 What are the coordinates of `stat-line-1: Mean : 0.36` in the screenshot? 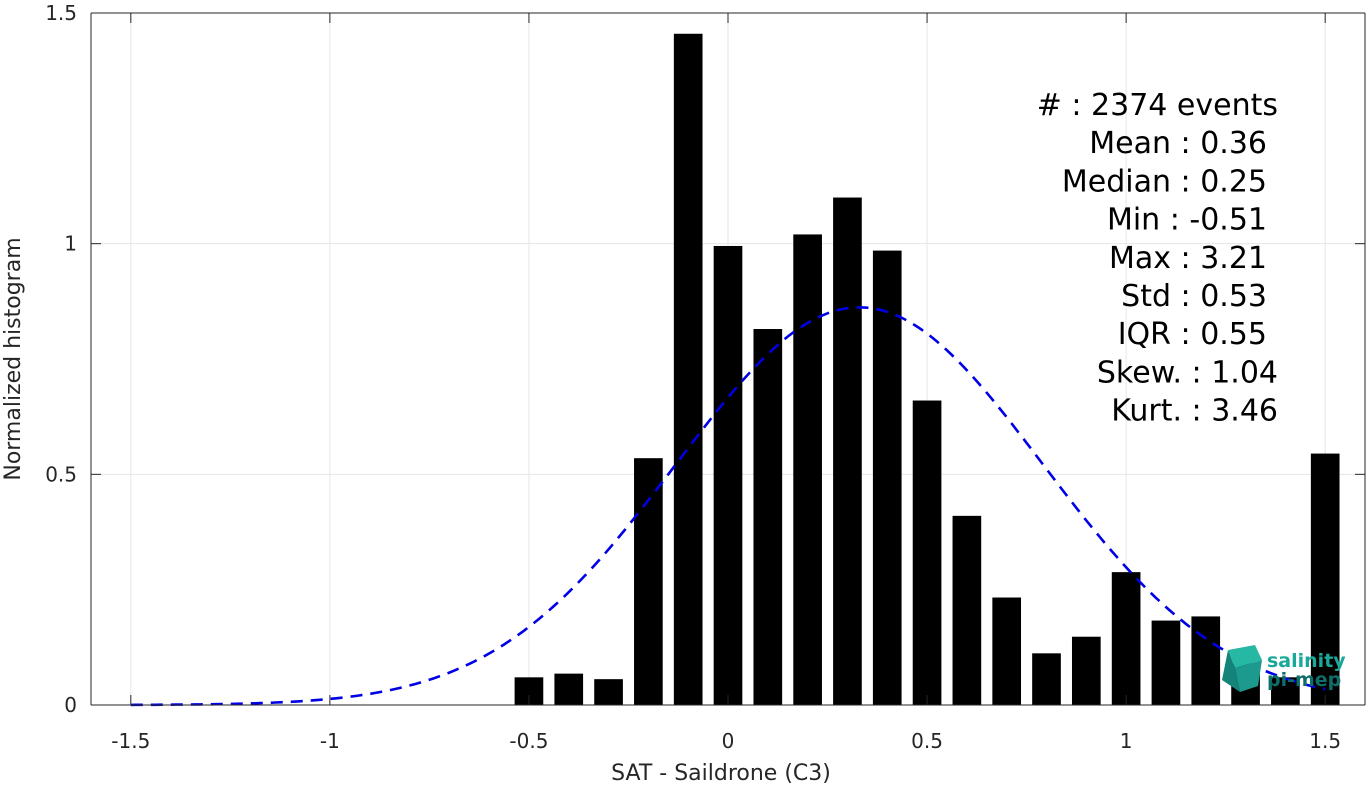 It's located at (1178, 143).